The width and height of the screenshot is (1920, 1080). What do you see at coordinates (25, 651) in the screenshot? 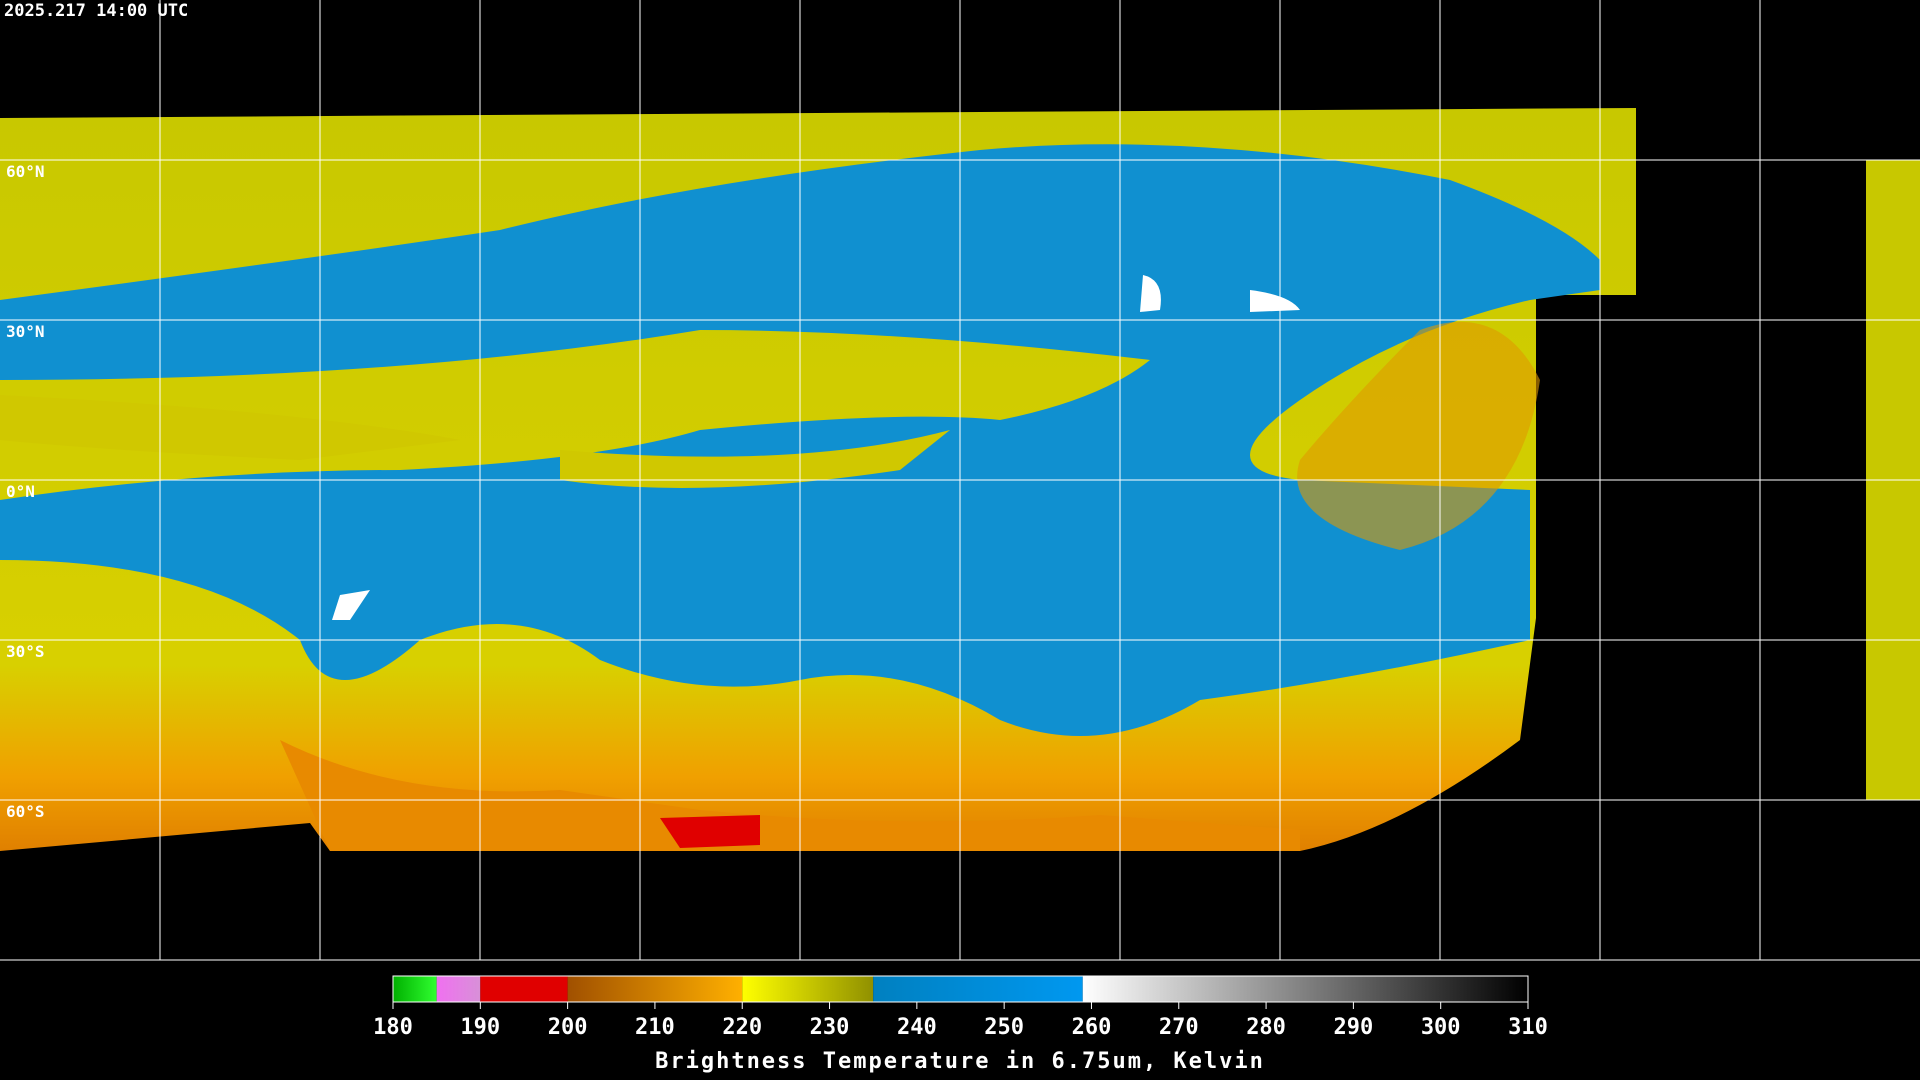
I see `lat-label: 30°S` at bounding box center [25, 651].